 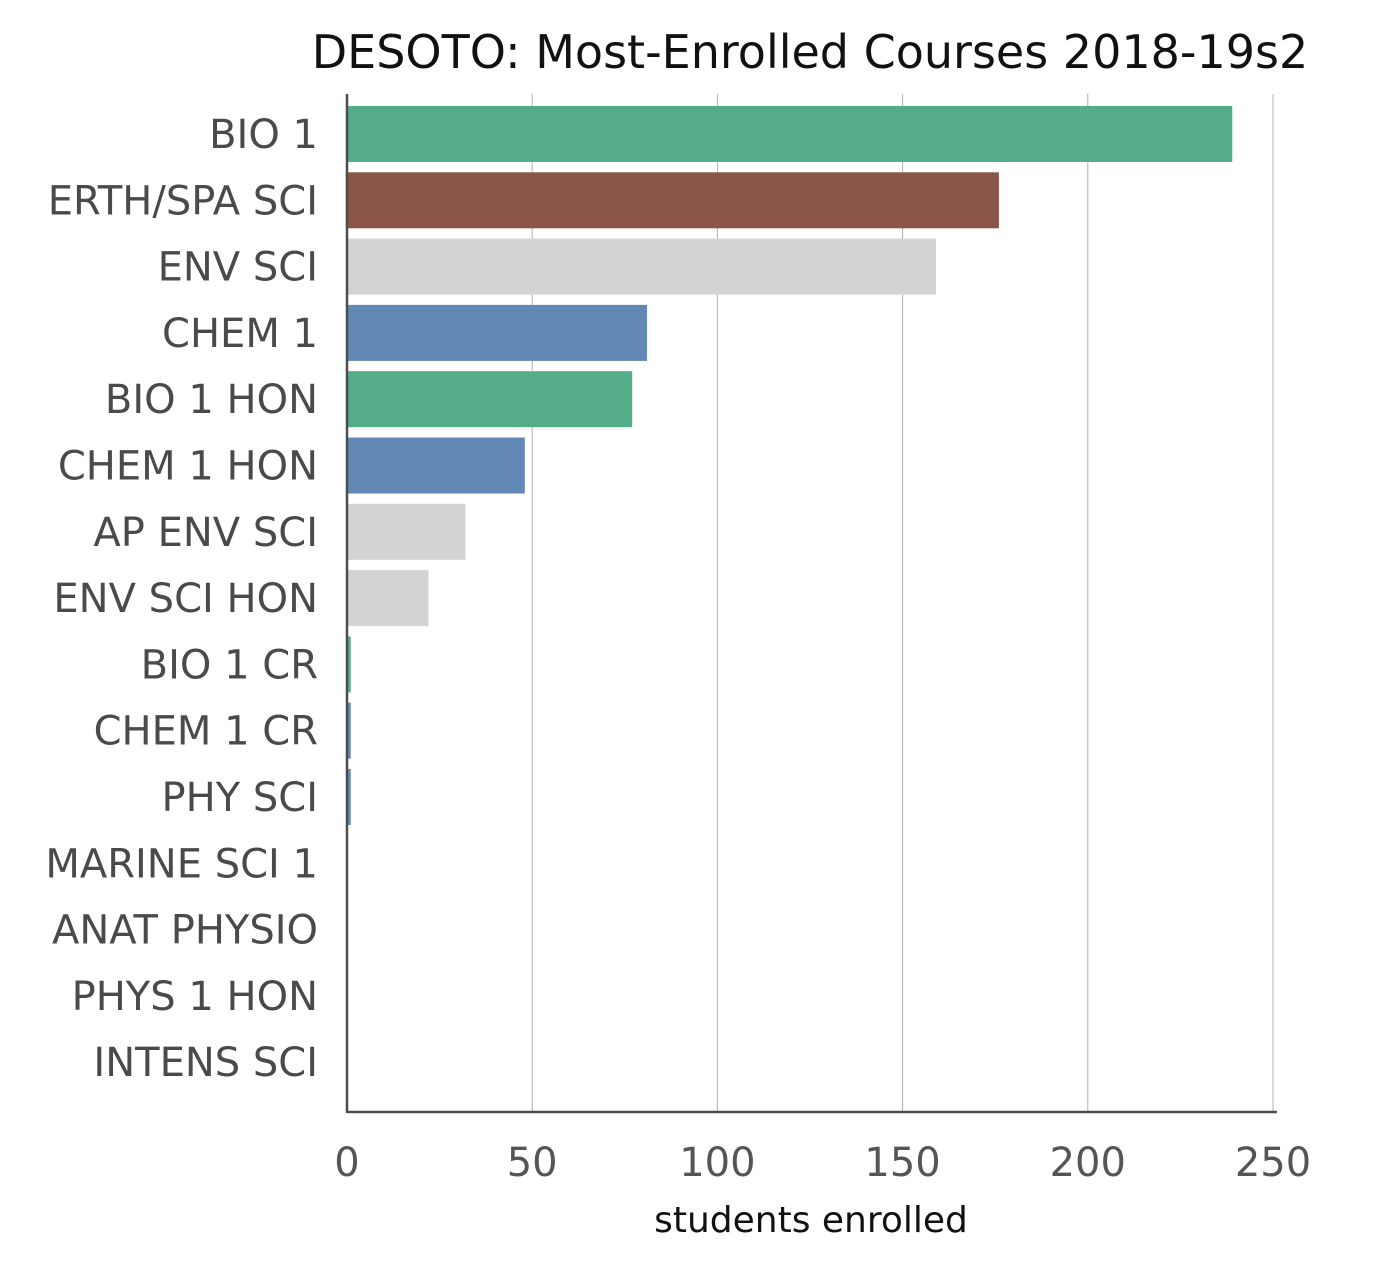 I want to click on x-tick-label: 200, so click(x=1088, y=1163).